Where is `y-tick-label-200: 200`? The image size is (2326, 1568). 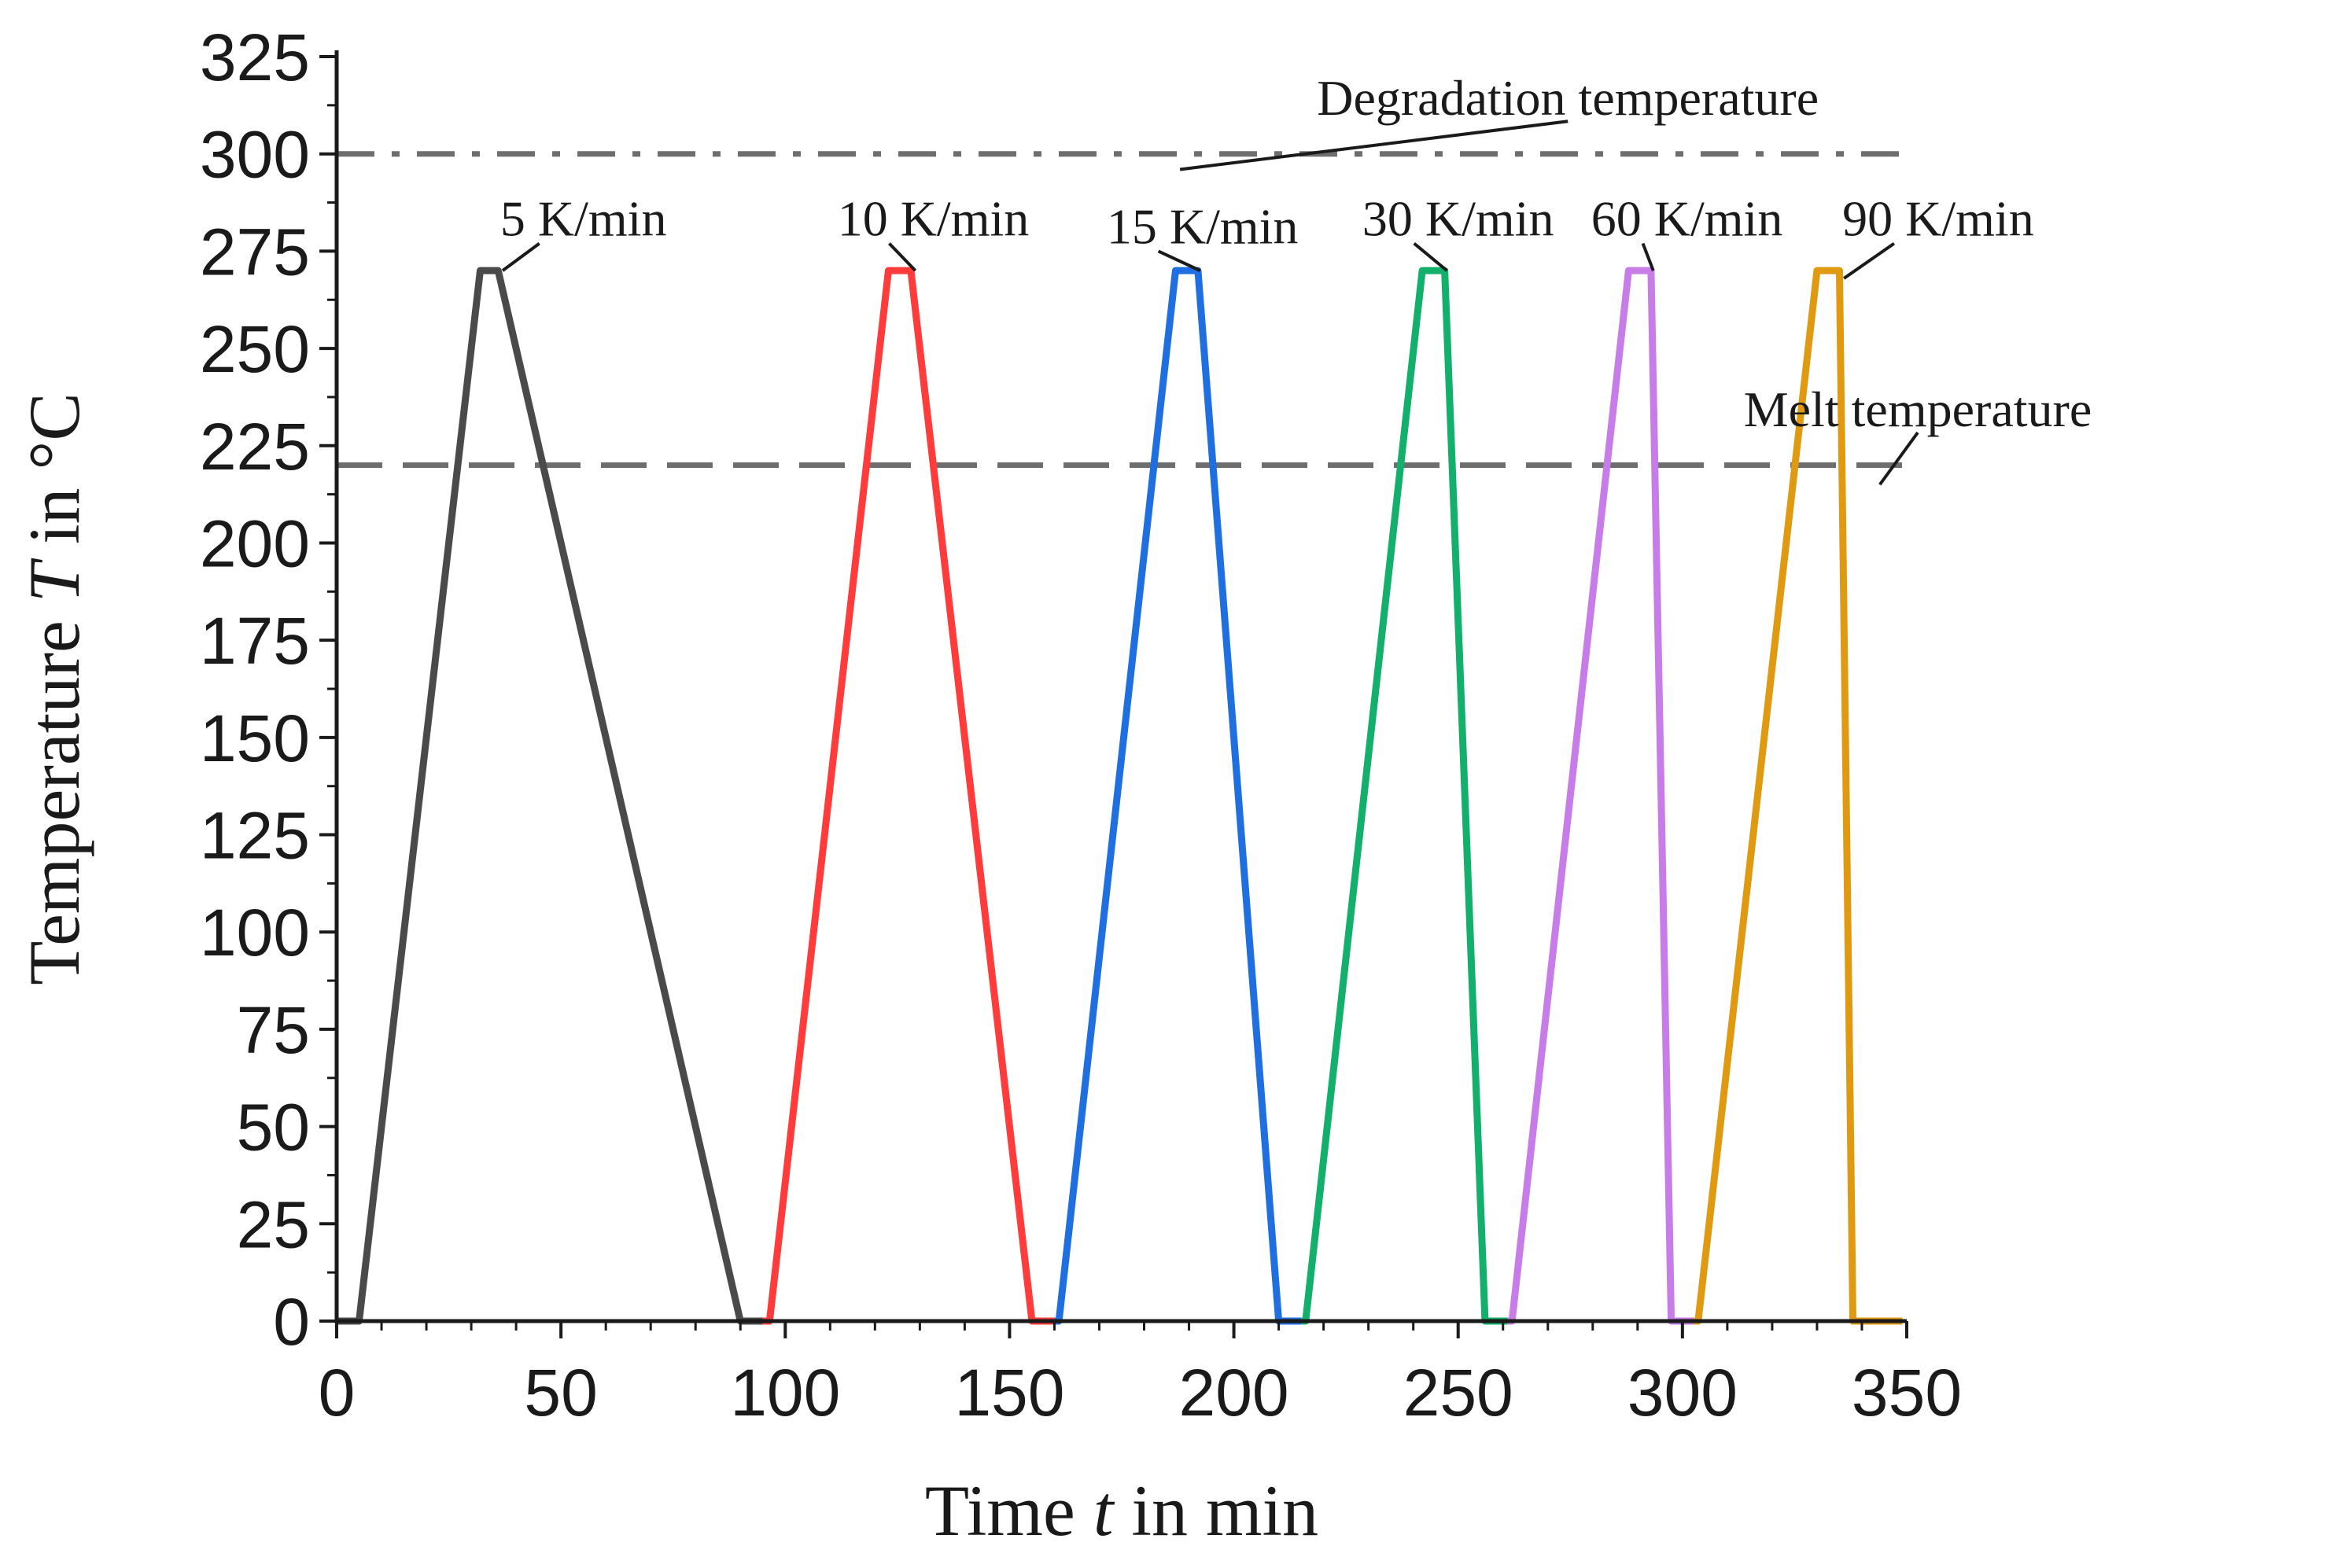
y-tick-label-200: 200 is located at coordinates (255, 543).